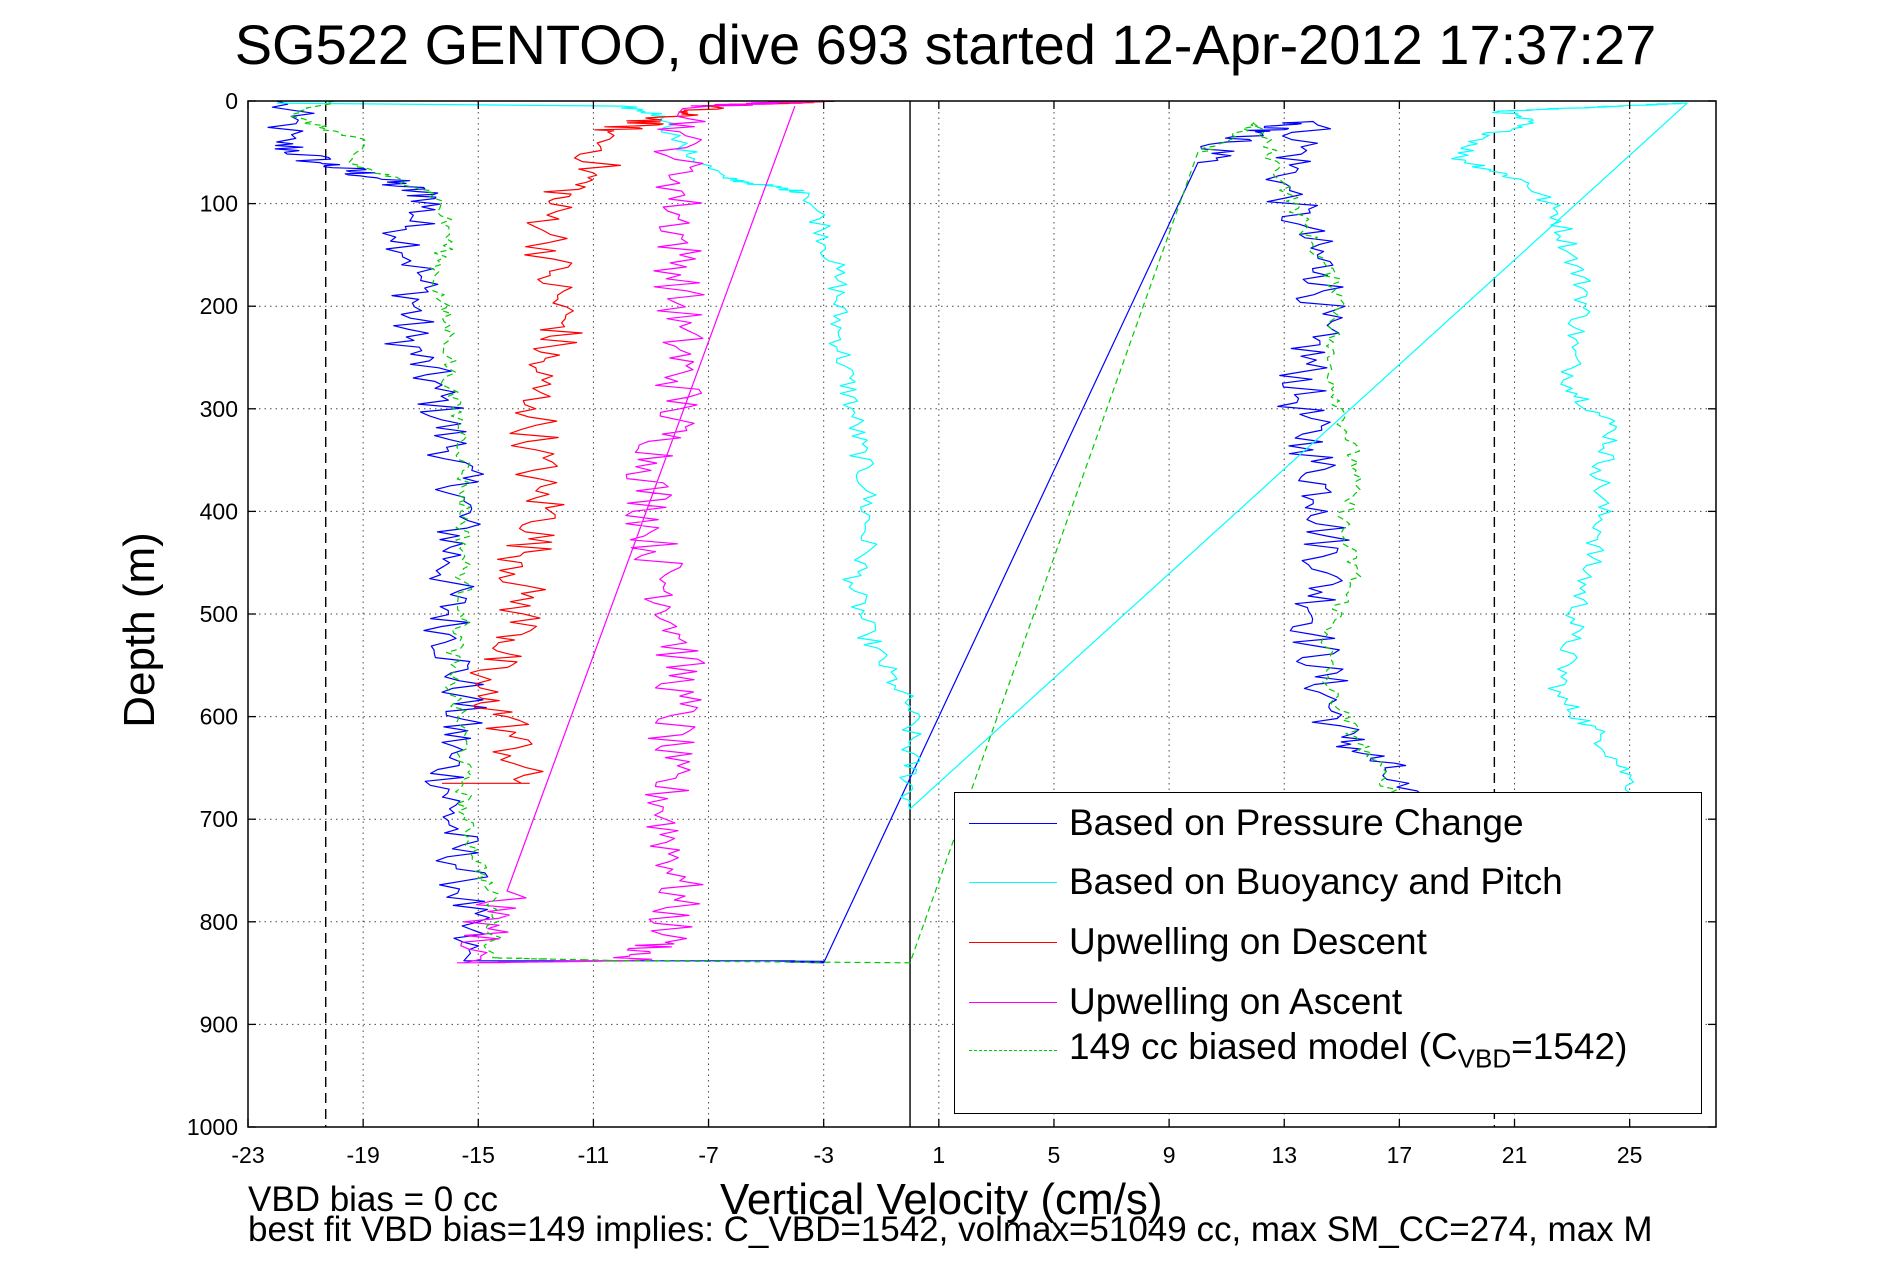 The height and width of the screenshot is (1262, 1891). Describe the element at coordinates (1400, 1155) in the screenshot. I see `x-tick-label: 17` at that location.